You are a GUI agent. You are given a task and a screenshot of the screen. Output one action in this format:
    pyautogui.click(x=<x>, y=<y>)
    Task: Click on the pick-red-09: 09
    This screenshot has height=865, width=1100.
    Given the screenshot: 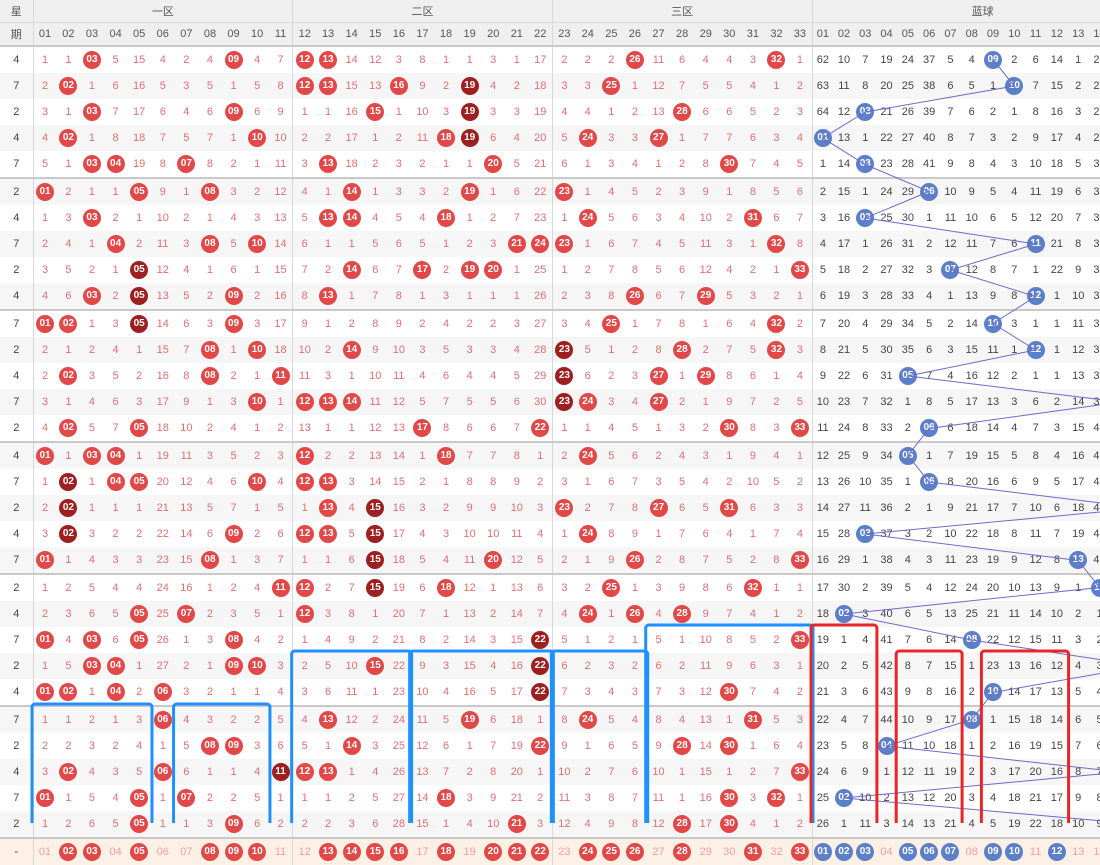 What is the action you would take?
    pyautogui.click(x=233, y=851)
    